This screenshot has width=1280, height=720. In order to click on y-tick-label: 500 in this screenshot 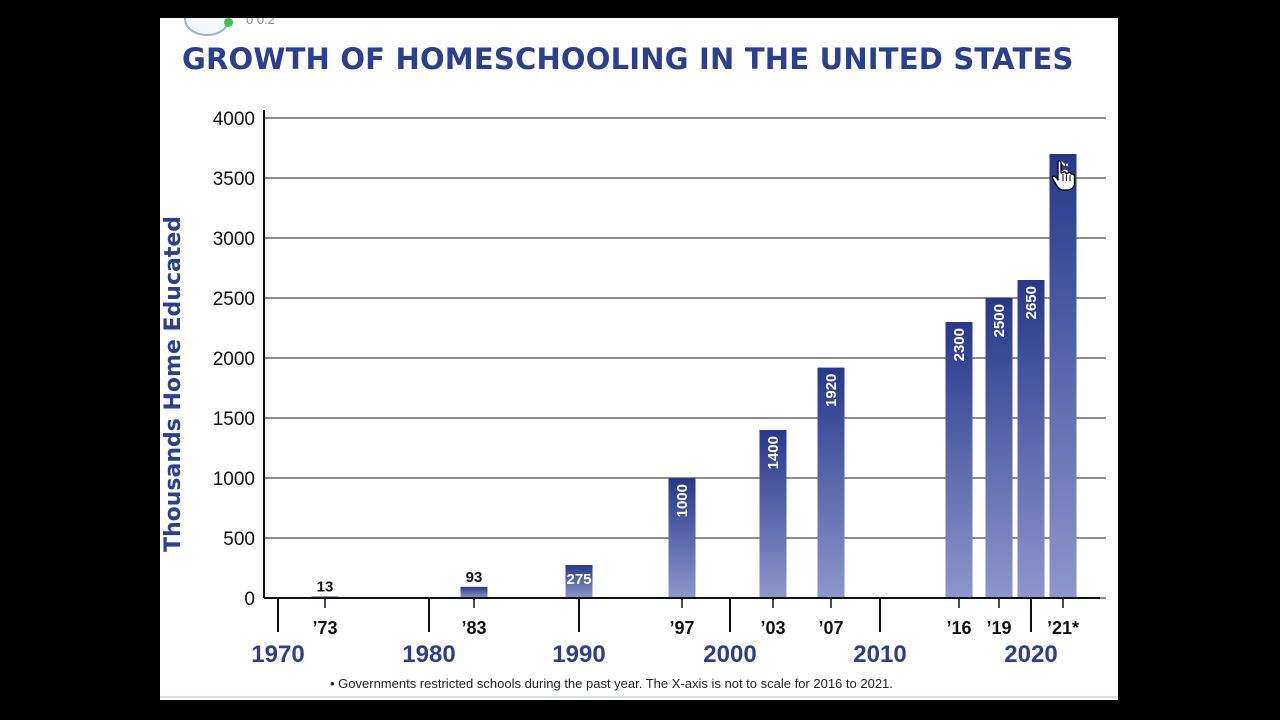, I will do `click(239, 539)`.